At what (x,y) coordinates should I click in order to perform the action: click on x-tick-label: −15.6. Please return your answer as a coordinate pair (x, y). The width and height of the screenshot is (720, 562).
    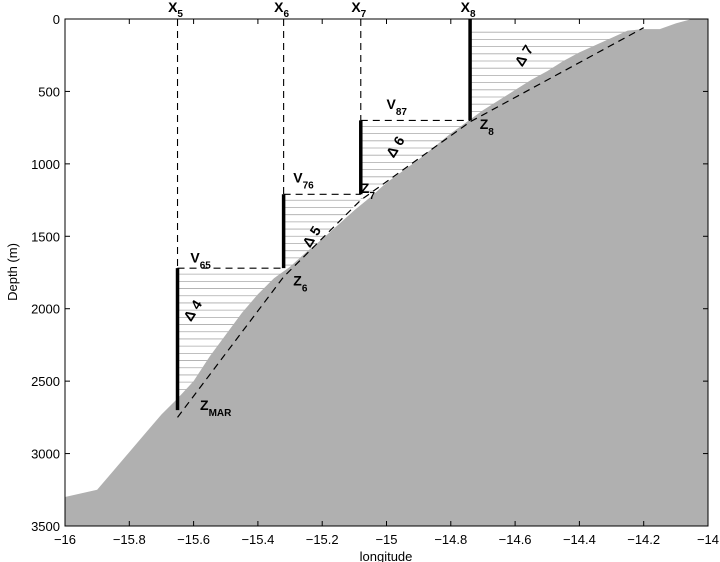
    Looking at the image, I should click on (193, 539).